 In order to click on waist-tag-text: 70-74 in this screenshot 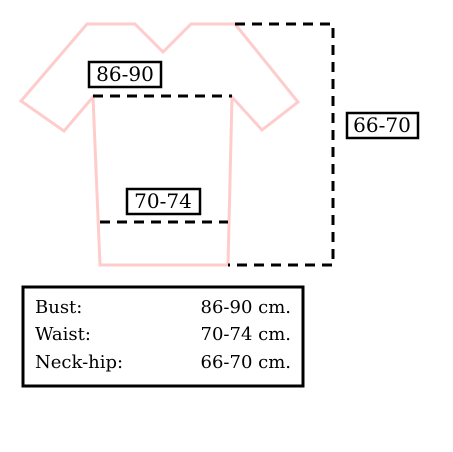, I will do `click(163, 201)`.